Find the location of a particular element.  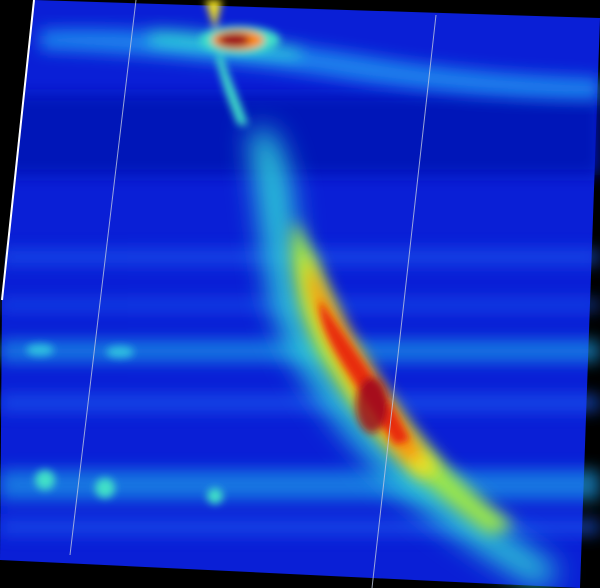

top-hotspot is located at coordinates (240, 62).